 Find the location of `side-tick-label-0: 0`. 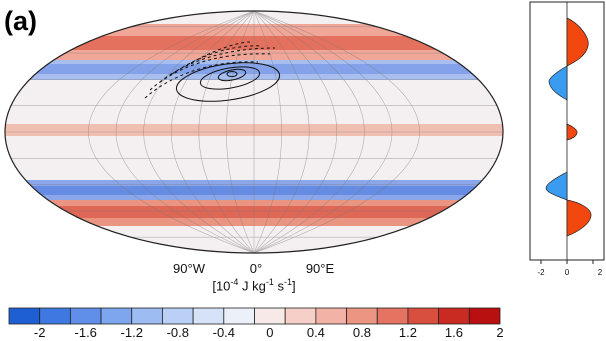

side-tick-label-0: 0 is located at coordinates (567, 272).